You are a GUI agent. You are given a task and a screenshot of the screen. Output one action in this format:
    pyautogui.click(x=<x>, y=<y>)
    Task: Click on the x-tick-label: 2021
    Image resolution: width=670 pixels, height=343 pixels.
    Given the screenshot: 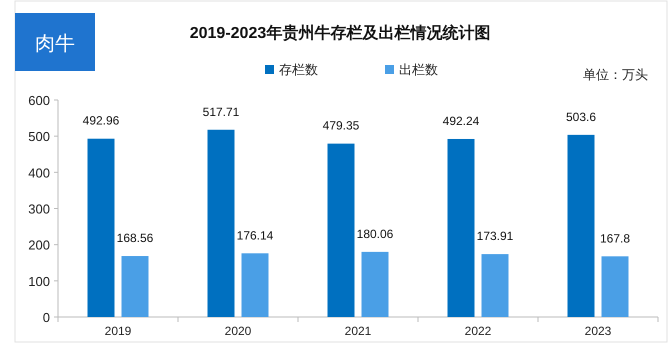 What is the action you would take?
    pyautogui.click(x=358, y=331)
    